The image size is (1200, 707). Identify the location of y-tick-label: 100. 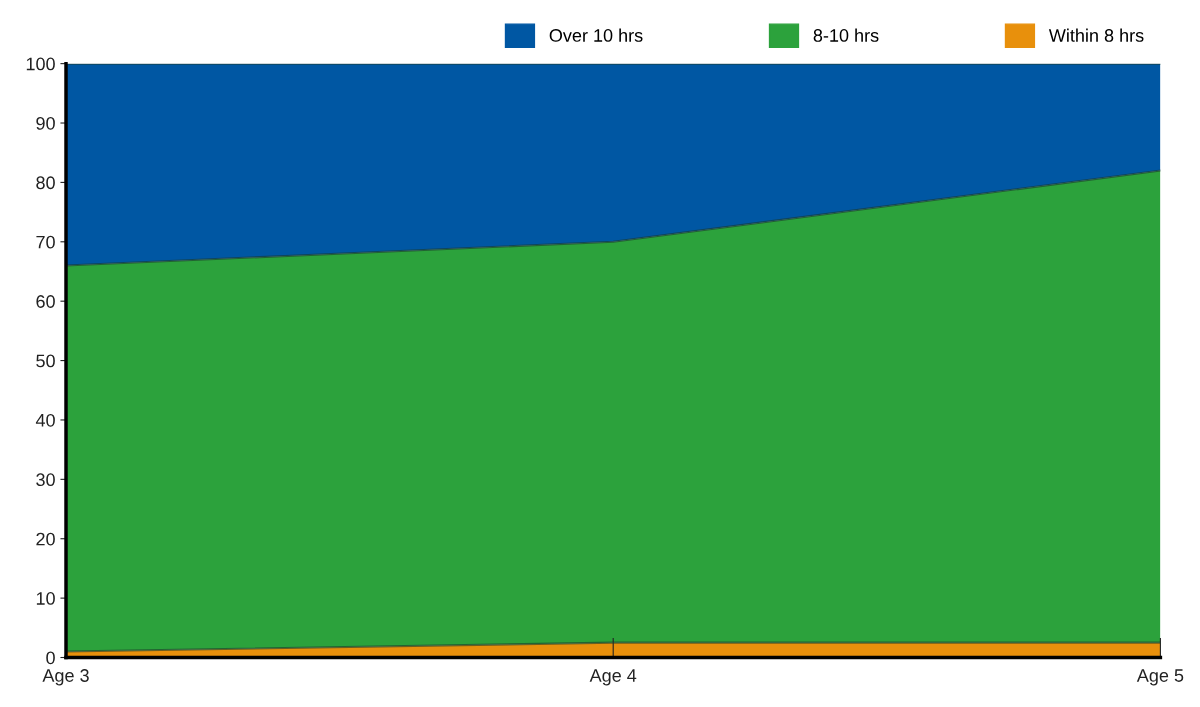
(40, 64).